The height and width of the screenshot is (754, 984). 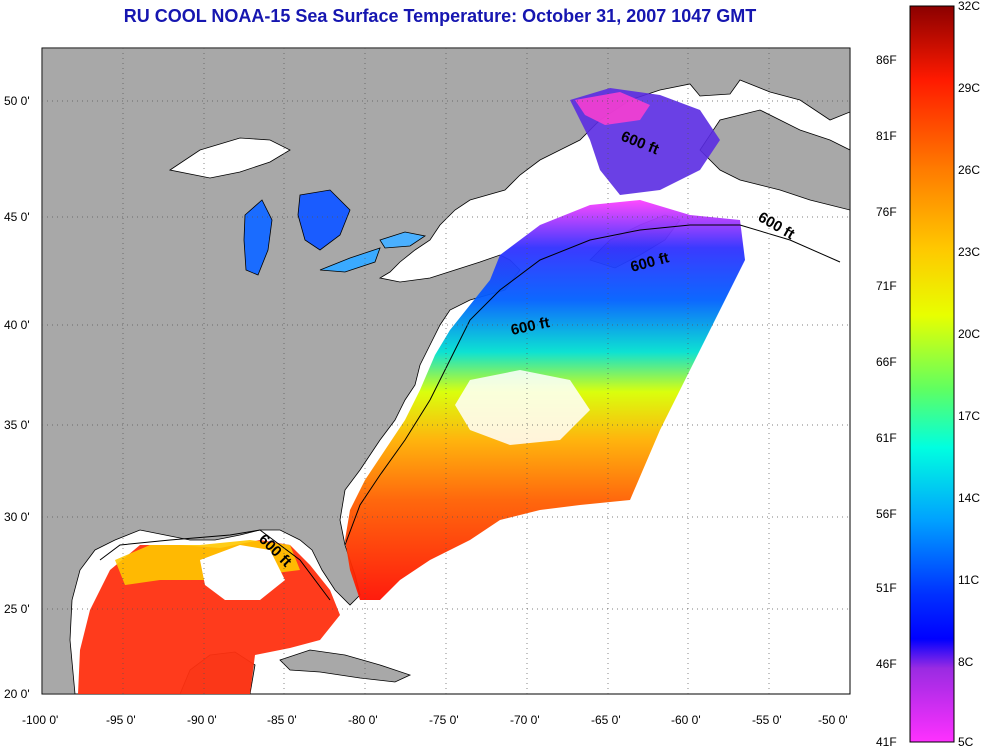 What do you see at coordinates (17, 425) in the screenshot?
I see `lat-tick-label: 35 0'` at bounding box center [17, 425].